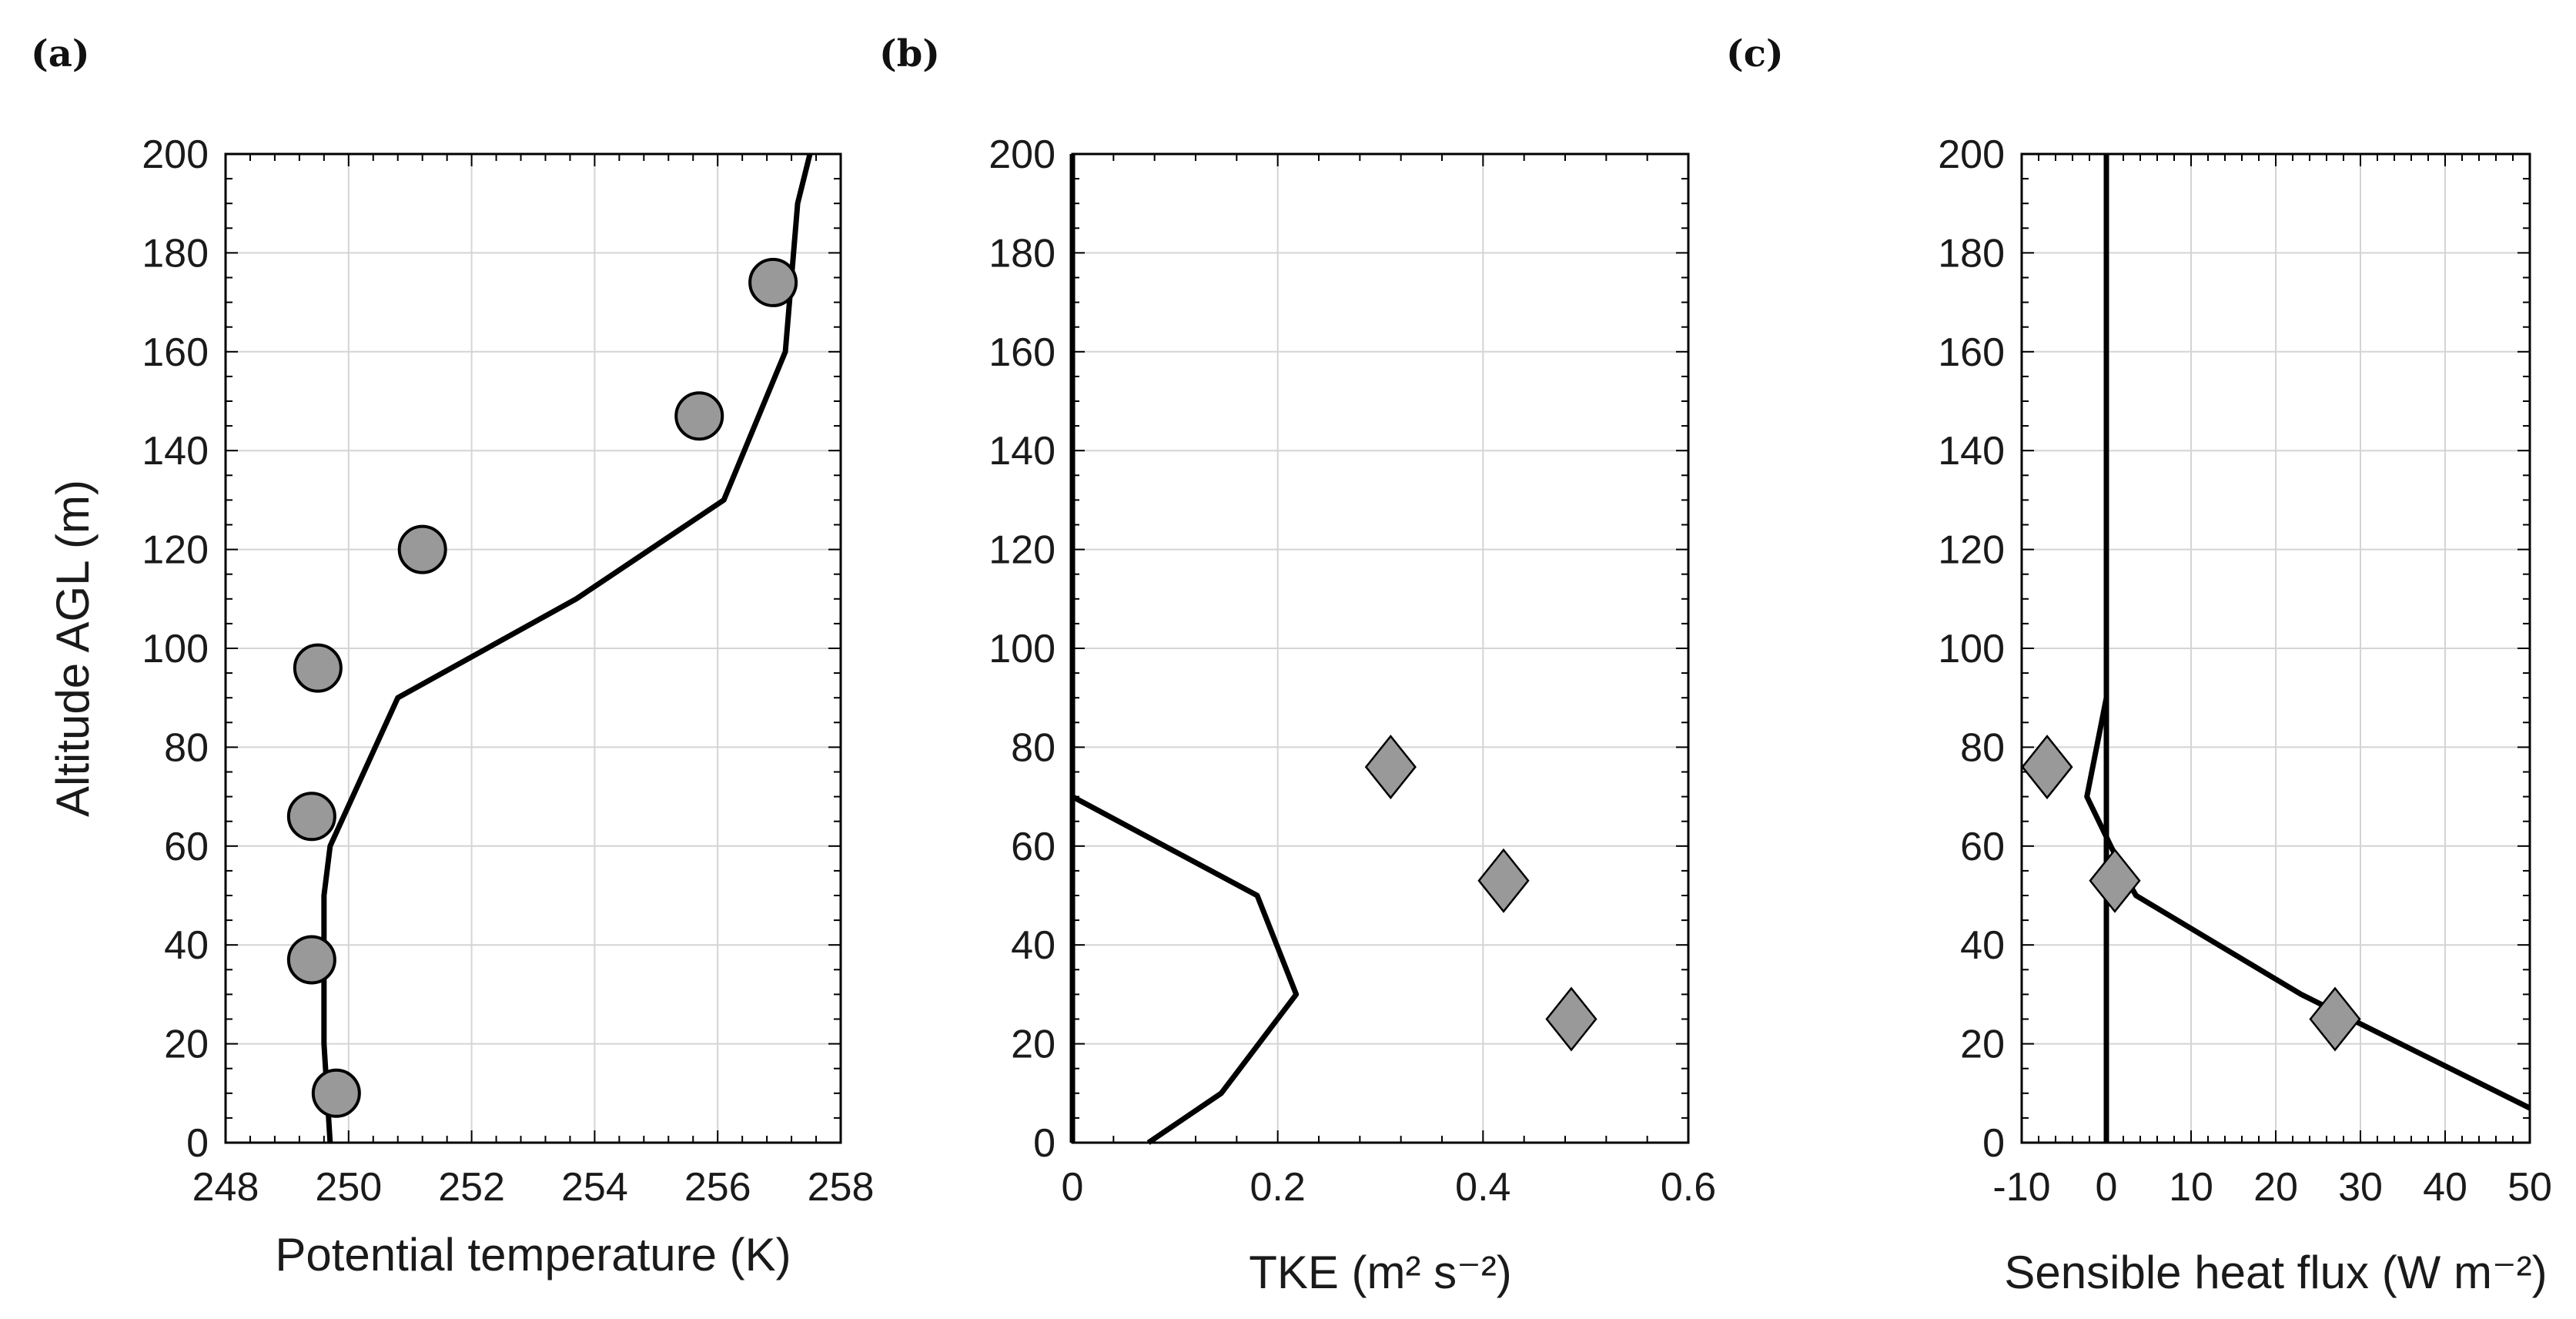 This screenshot has width=2576, height=1319. Describe the element at coordinates (1755, 53) in the screenshot. I see `panel-label: (c)` at that location.